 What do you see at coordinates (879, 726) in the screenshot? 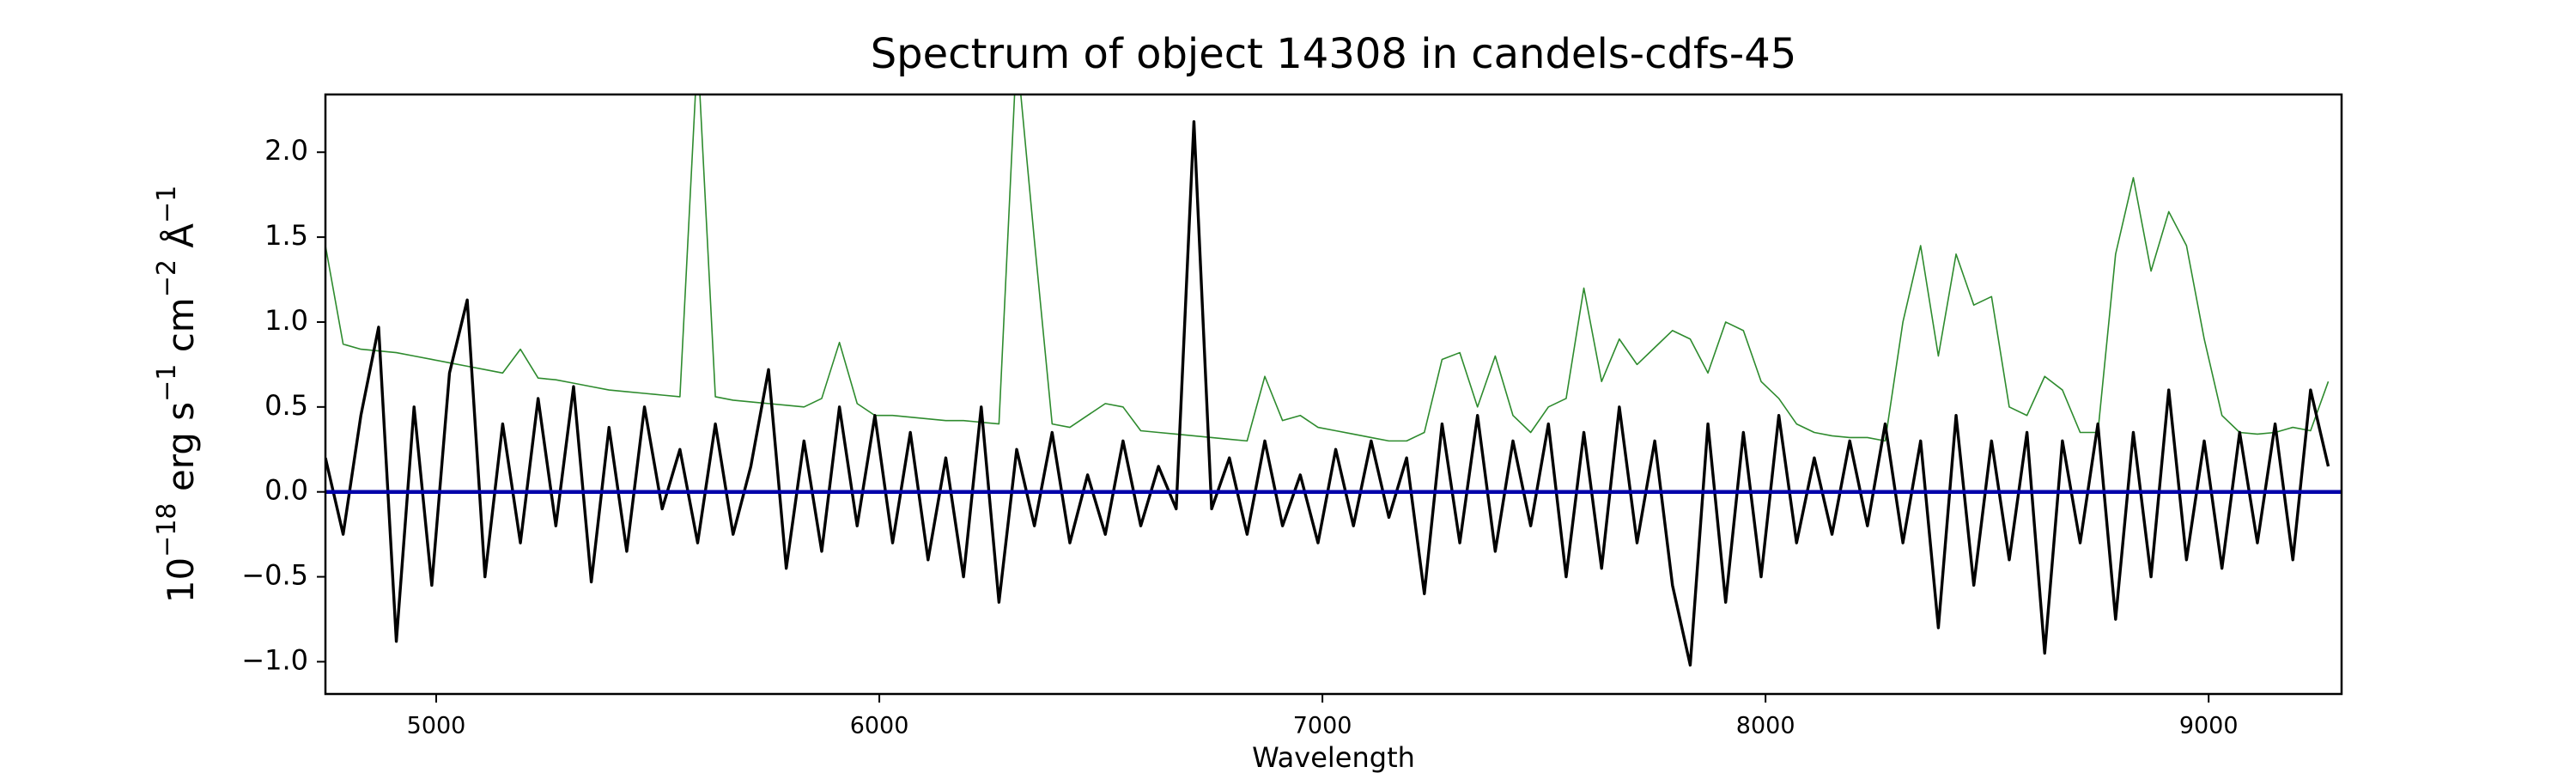
I see `x-tick-label: 6000` at bounding box center [879, 726].